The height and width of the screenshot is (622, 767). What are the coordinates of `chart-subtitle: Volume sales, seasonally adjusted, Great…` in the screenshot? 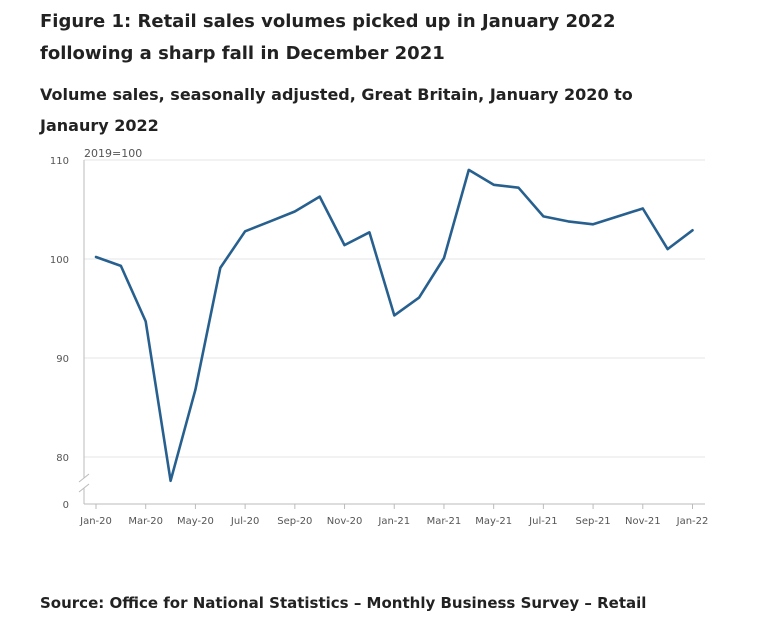 It's located at (336, 110).